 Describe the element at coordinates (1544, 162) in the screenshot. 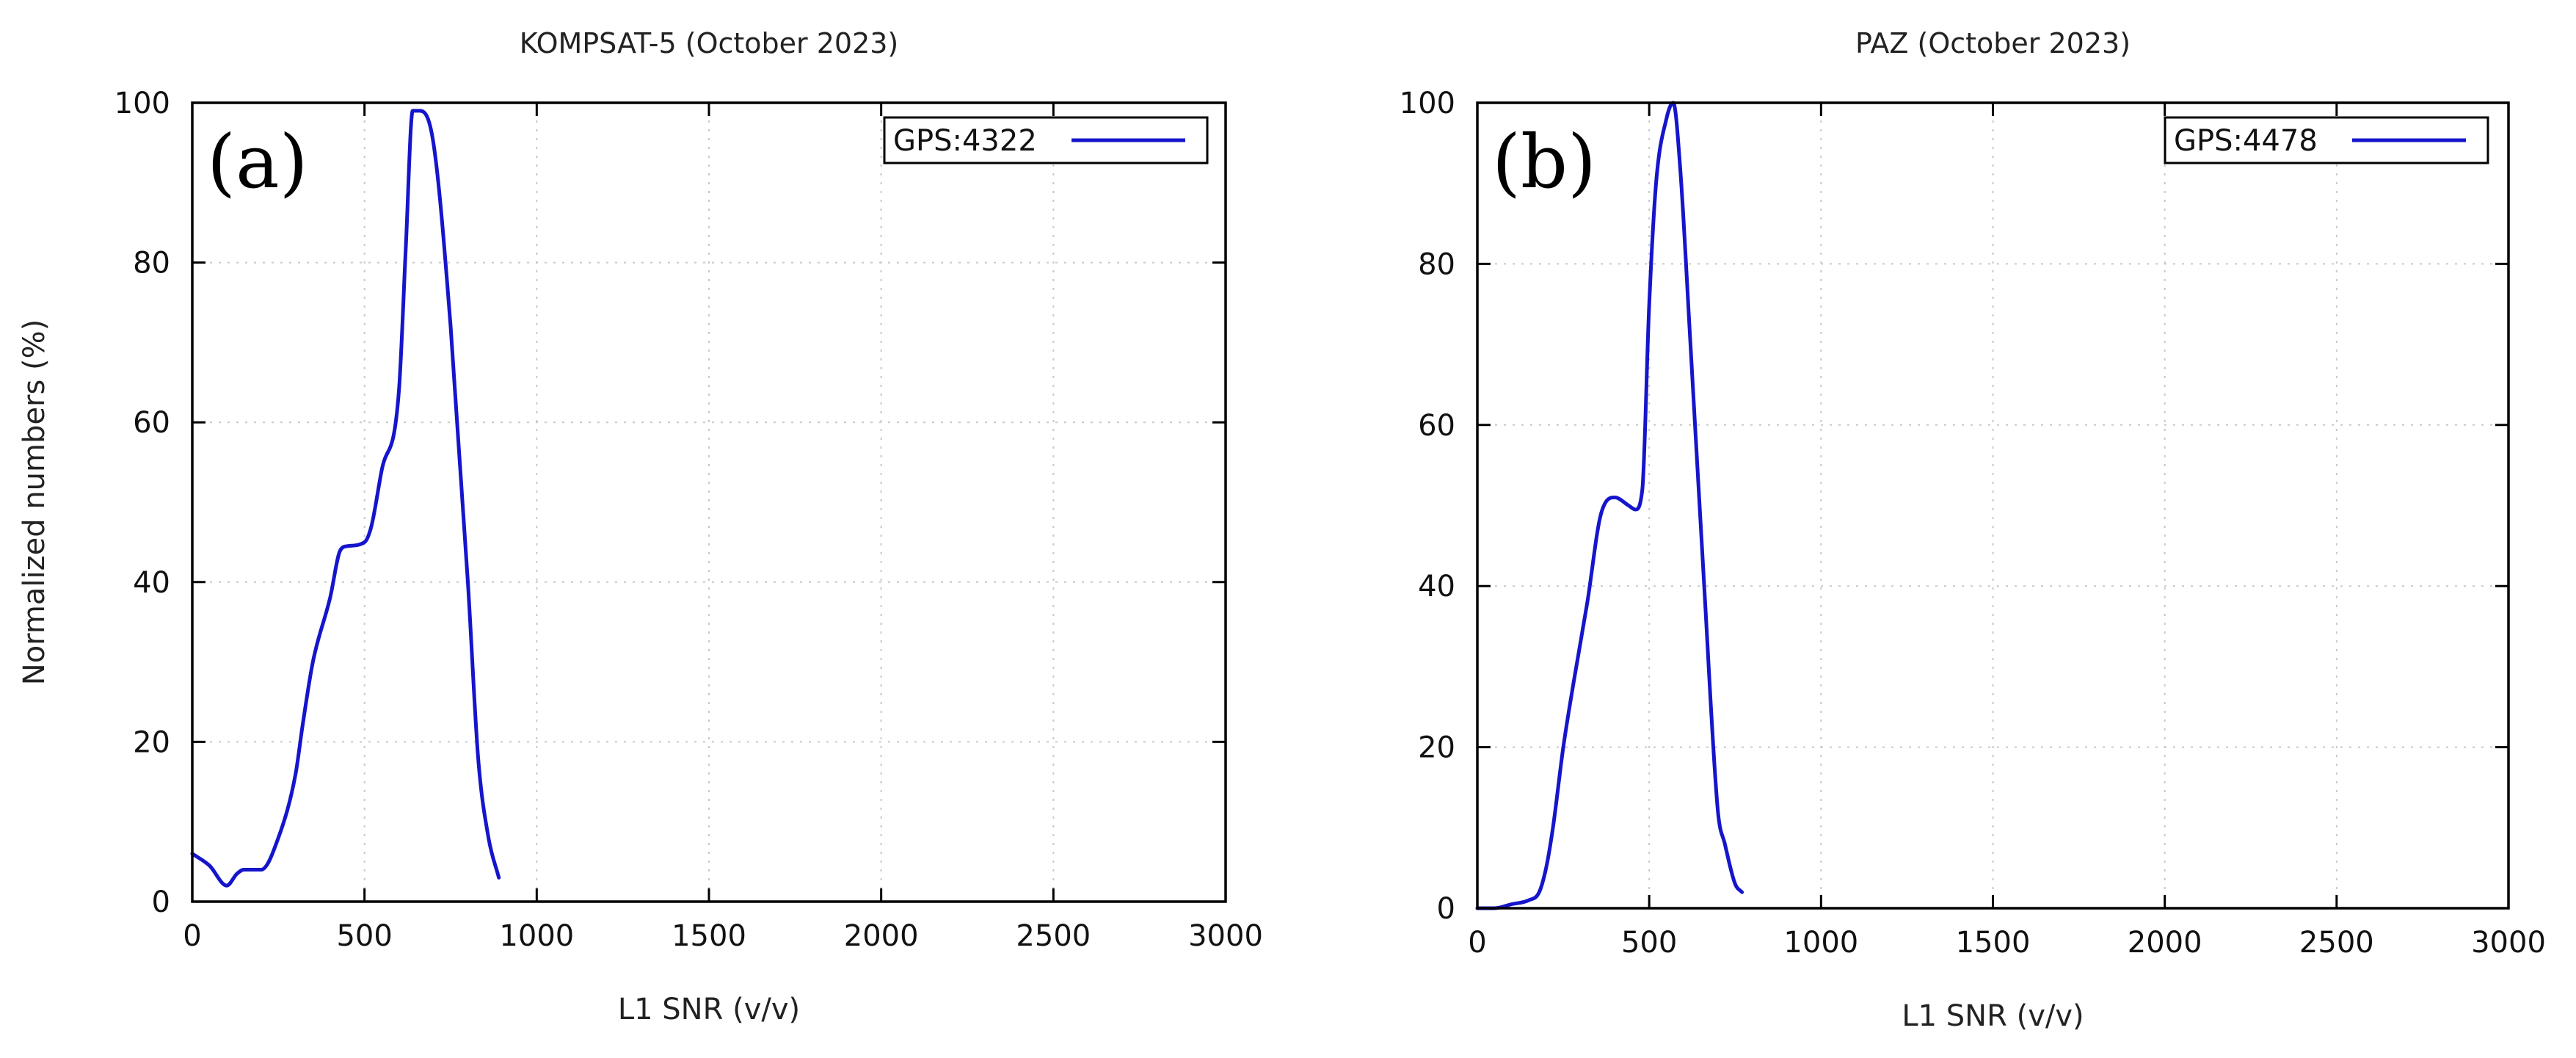

I see `panel-label: (b)` at that location.